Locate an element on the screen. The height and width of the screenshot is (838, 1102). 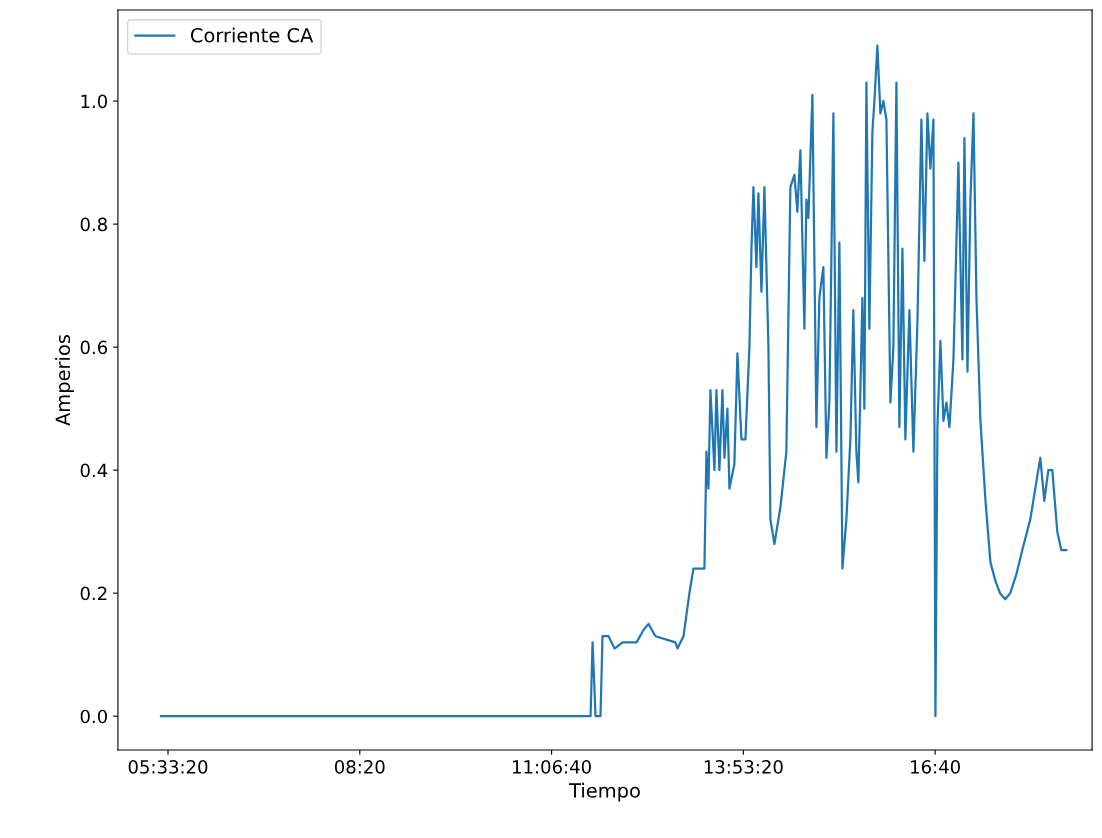
y-tick-label: 0.8 is located at coordinates (93, 224).